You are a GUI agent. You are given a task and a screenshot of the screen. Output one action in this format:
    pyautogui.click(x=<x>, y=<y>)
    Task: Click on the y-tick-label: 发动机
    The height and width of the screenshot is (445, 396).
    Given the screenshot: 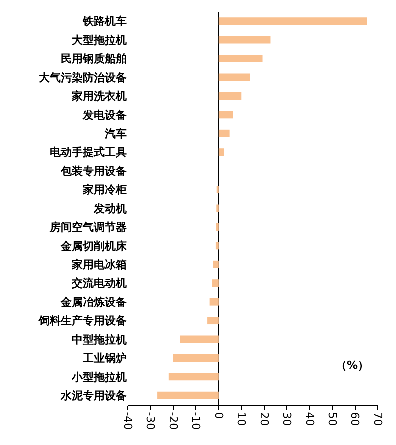 What is the action you would take?
    pyautogui.click(x=110, y=209)
    